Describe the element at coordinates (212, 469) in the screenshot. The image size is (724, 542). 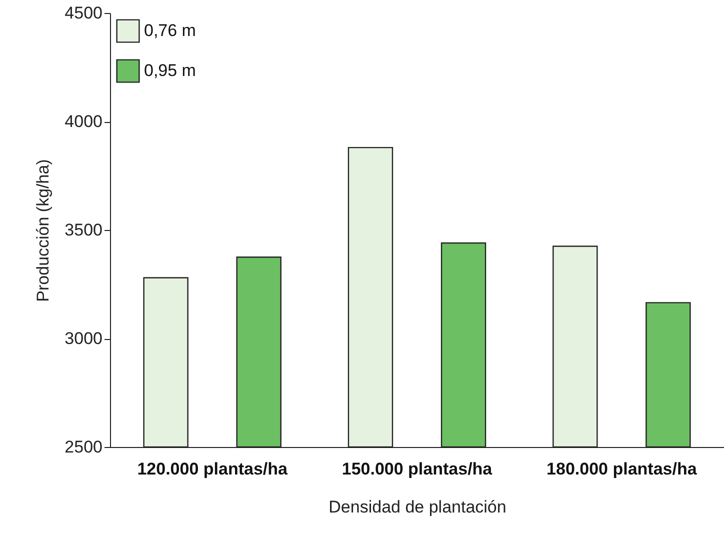
I see `x-tick-label: 120.000 plantas/ha` at that location.